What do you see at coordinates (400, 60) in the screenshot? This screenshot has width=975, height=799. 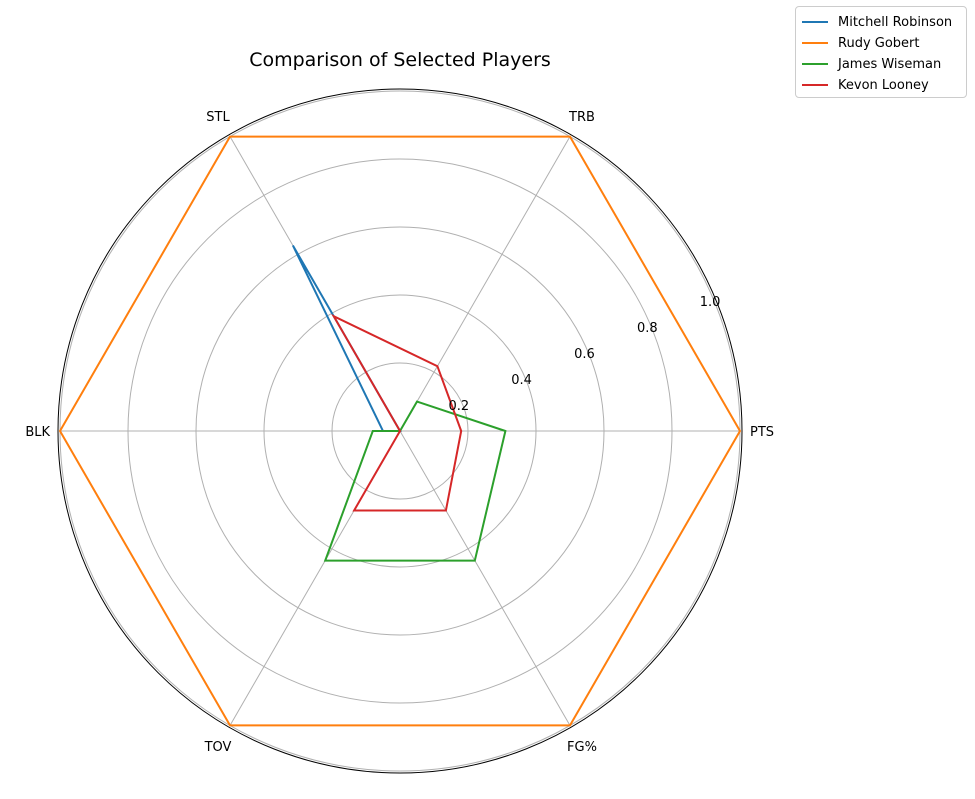 I see `chart-title: Comparison of Selected Players` at bounding box center [400, 60].